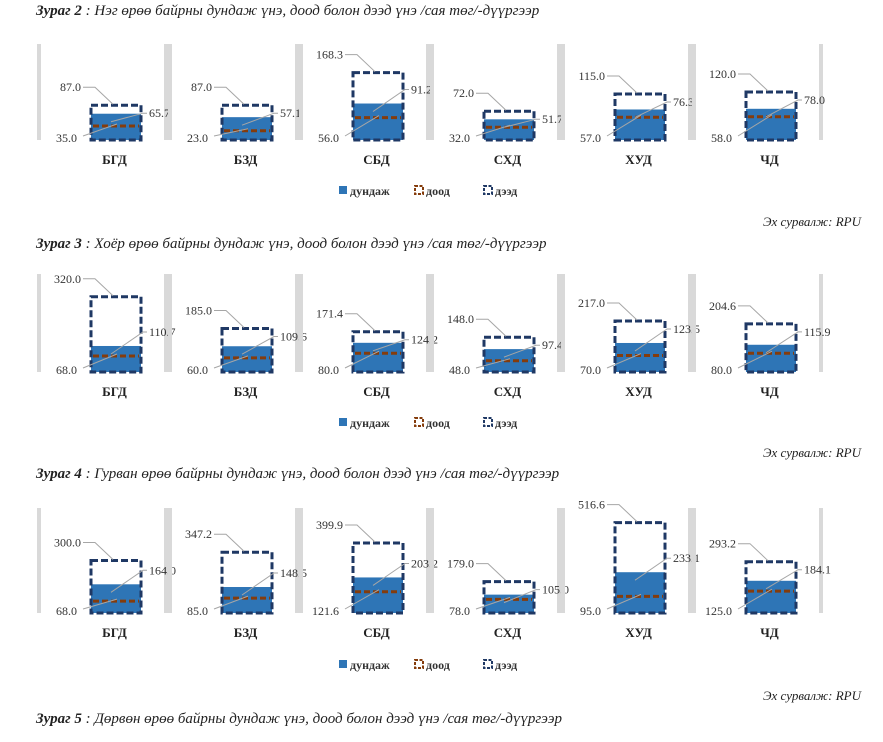 Image resolution: width=883 pixels, height=742 pixels. Describe the element at coordinates (721, 138) in the screenshot. I see `data-label-low: 58.0` at that location.